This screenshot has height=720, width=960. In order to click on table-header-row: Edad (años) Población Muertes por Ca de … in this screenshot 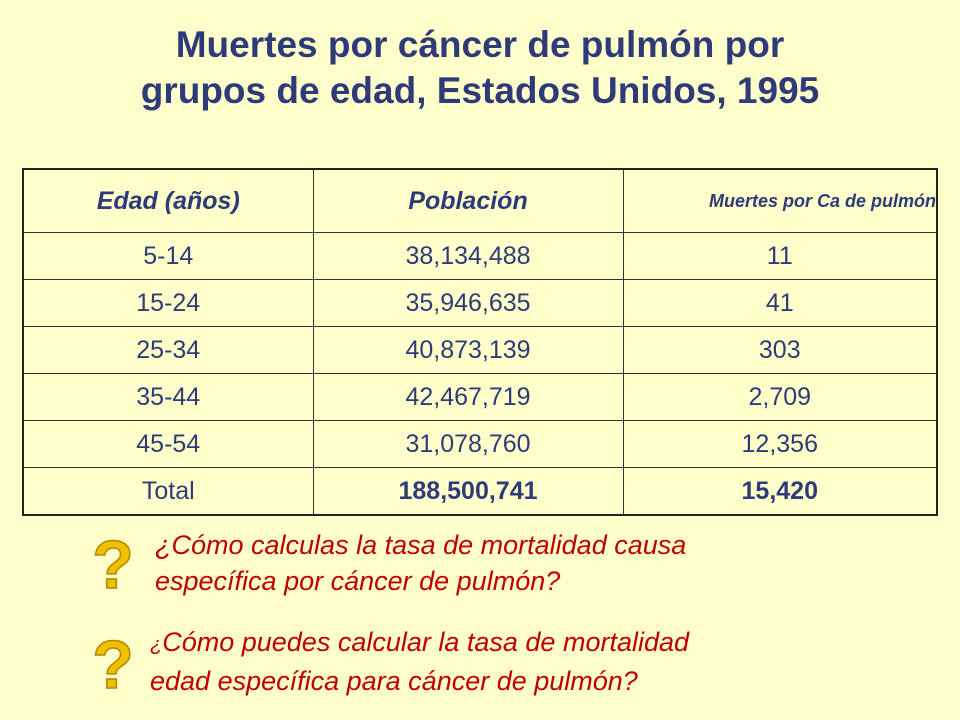, I will do `click(480, 200)`.